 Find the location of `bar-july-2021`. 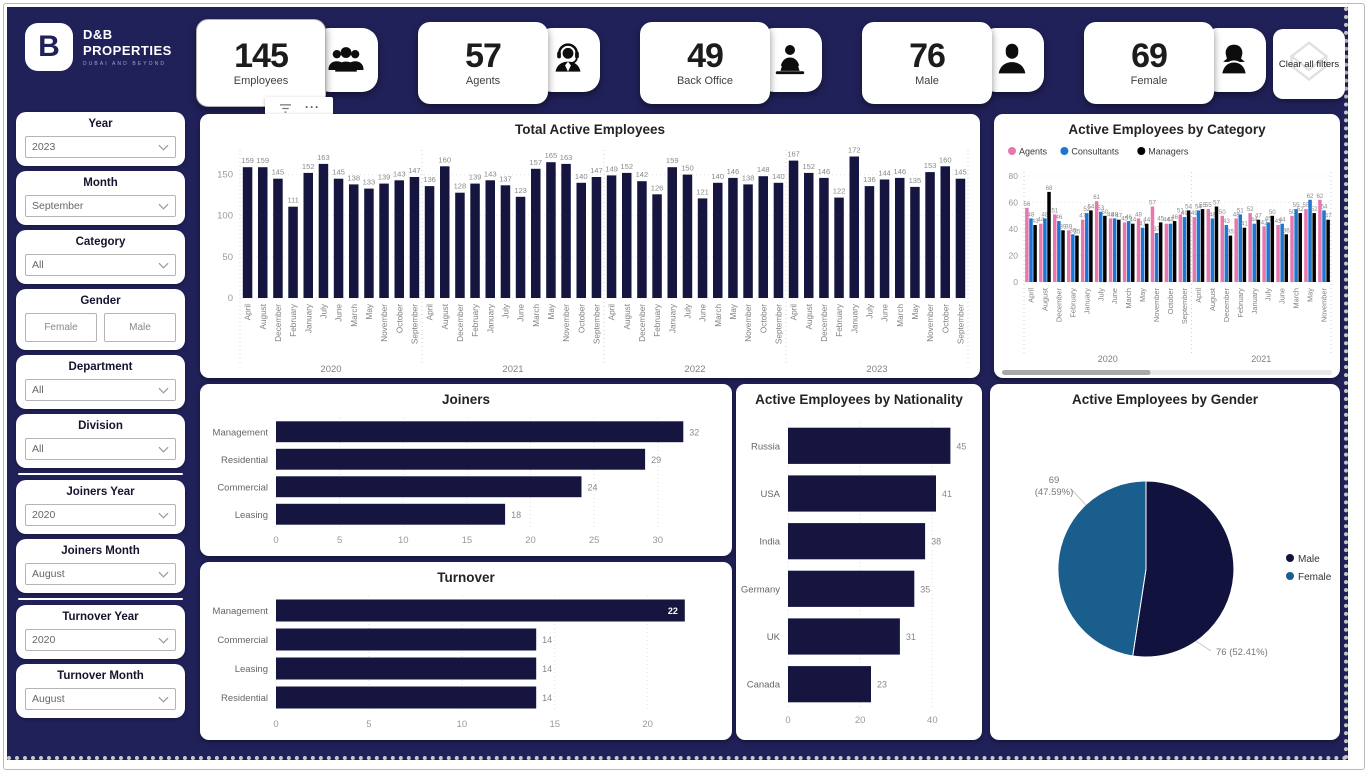

bar-july-2021 is located at coordinates (505, 241).